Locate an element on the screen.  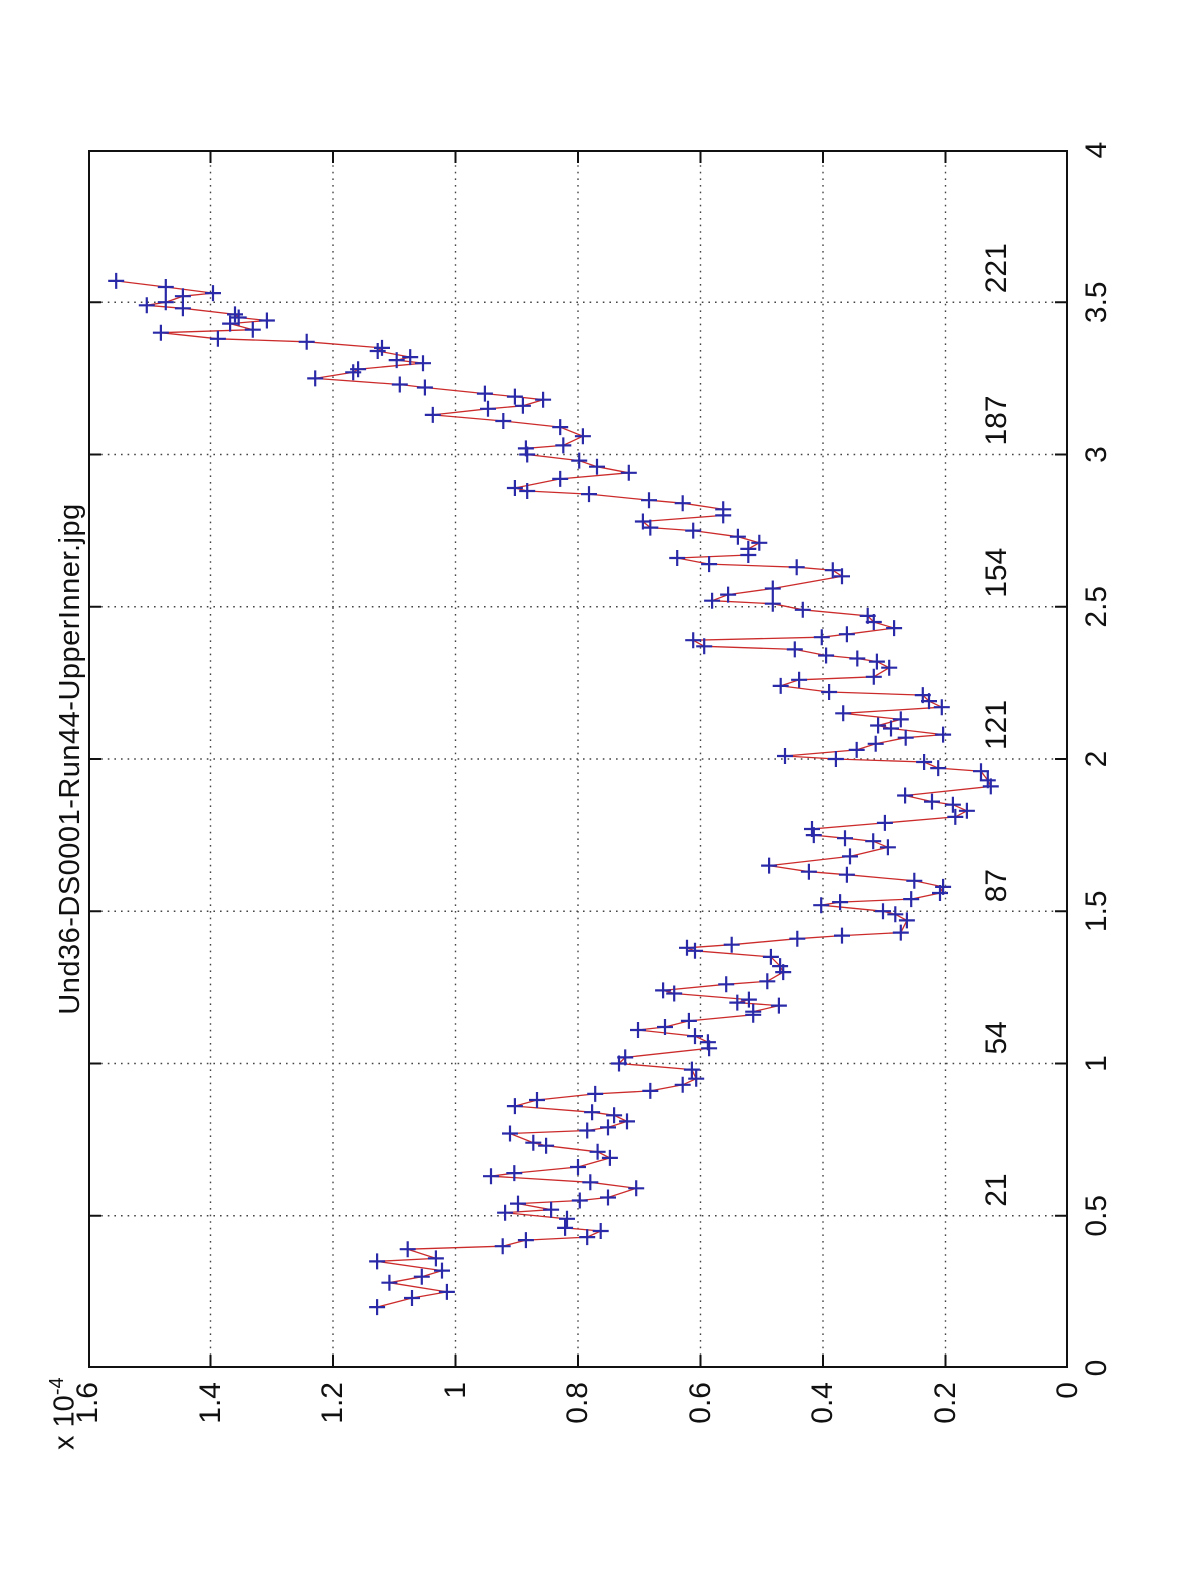
x-tick-label: 0.5 is located at coordinates (1096, 1215).